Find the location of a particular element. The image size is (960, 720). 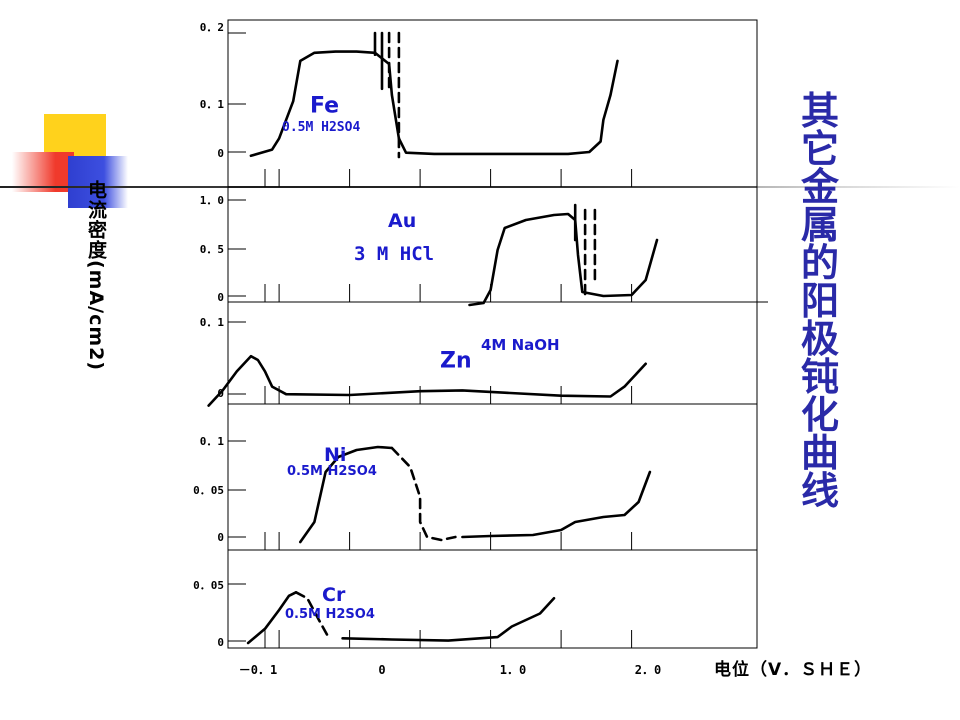

electrolyte-label: 4M NaOH is located at coordinates (520, 345).